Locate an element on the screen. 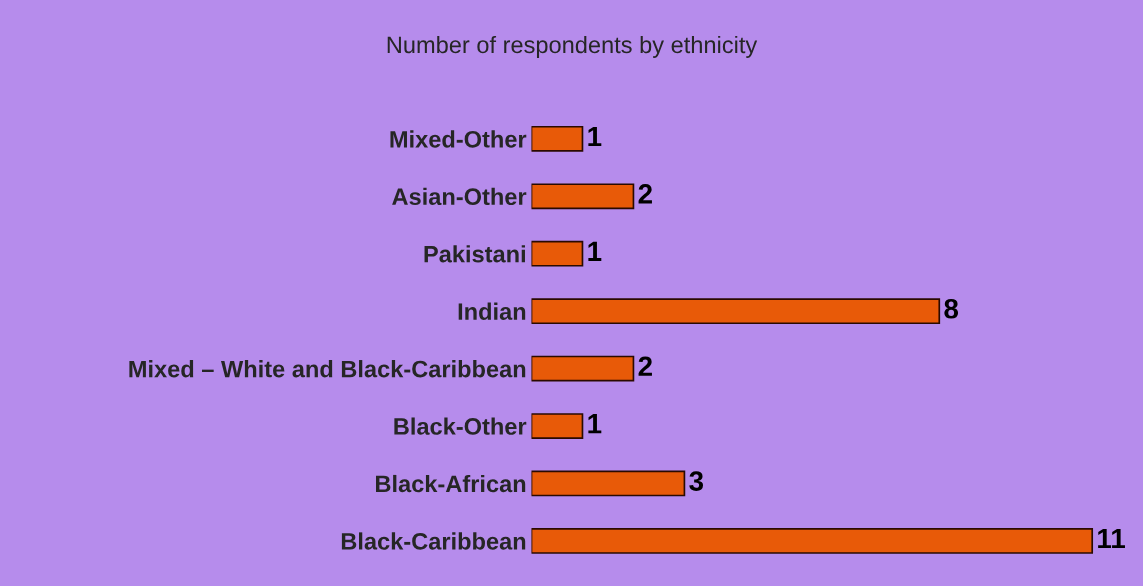 This screenshot has width=1143, height=586. y-tick-label: Black-Caribbean is located at coordinates (433, 541).